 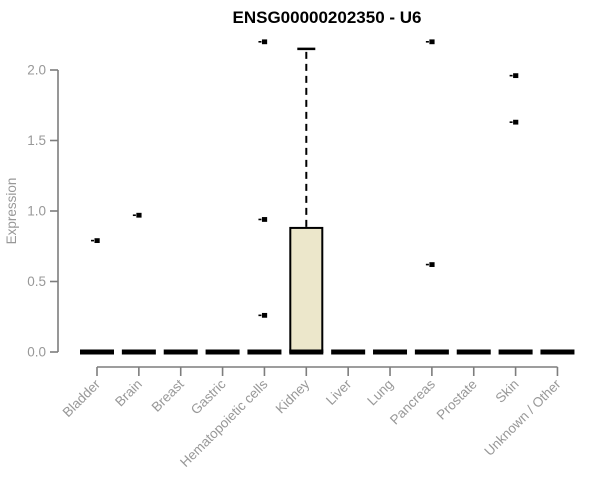 I want to click on y-axis: 0.0 0.5 1.0 1.5 2.0 Expression, so click(x=31, y=211).